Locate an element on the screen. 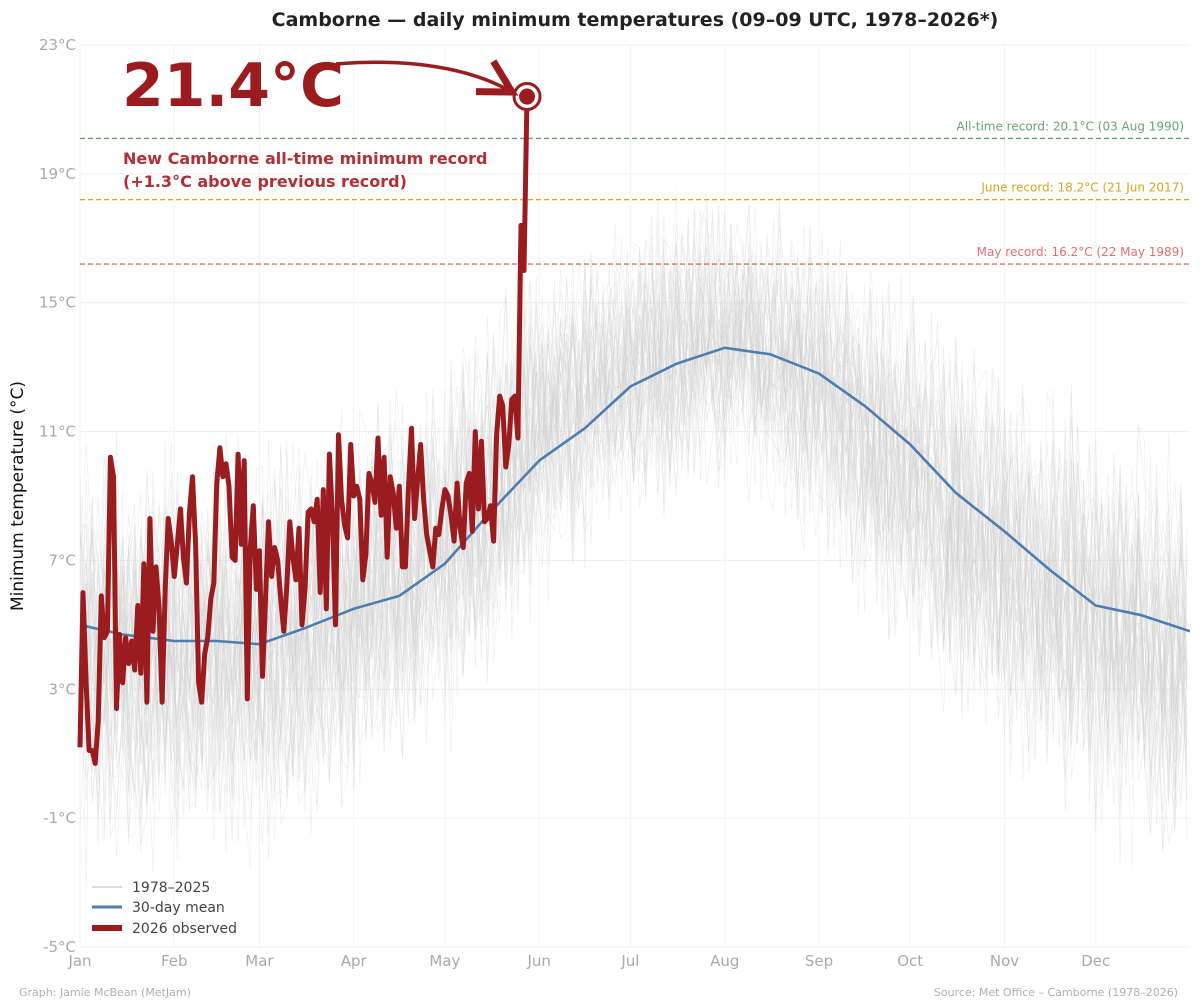 The width and height of the screenshot is (1200, 1008). legend-label-observed: 2026 observed is located at coordinates (184, 929).